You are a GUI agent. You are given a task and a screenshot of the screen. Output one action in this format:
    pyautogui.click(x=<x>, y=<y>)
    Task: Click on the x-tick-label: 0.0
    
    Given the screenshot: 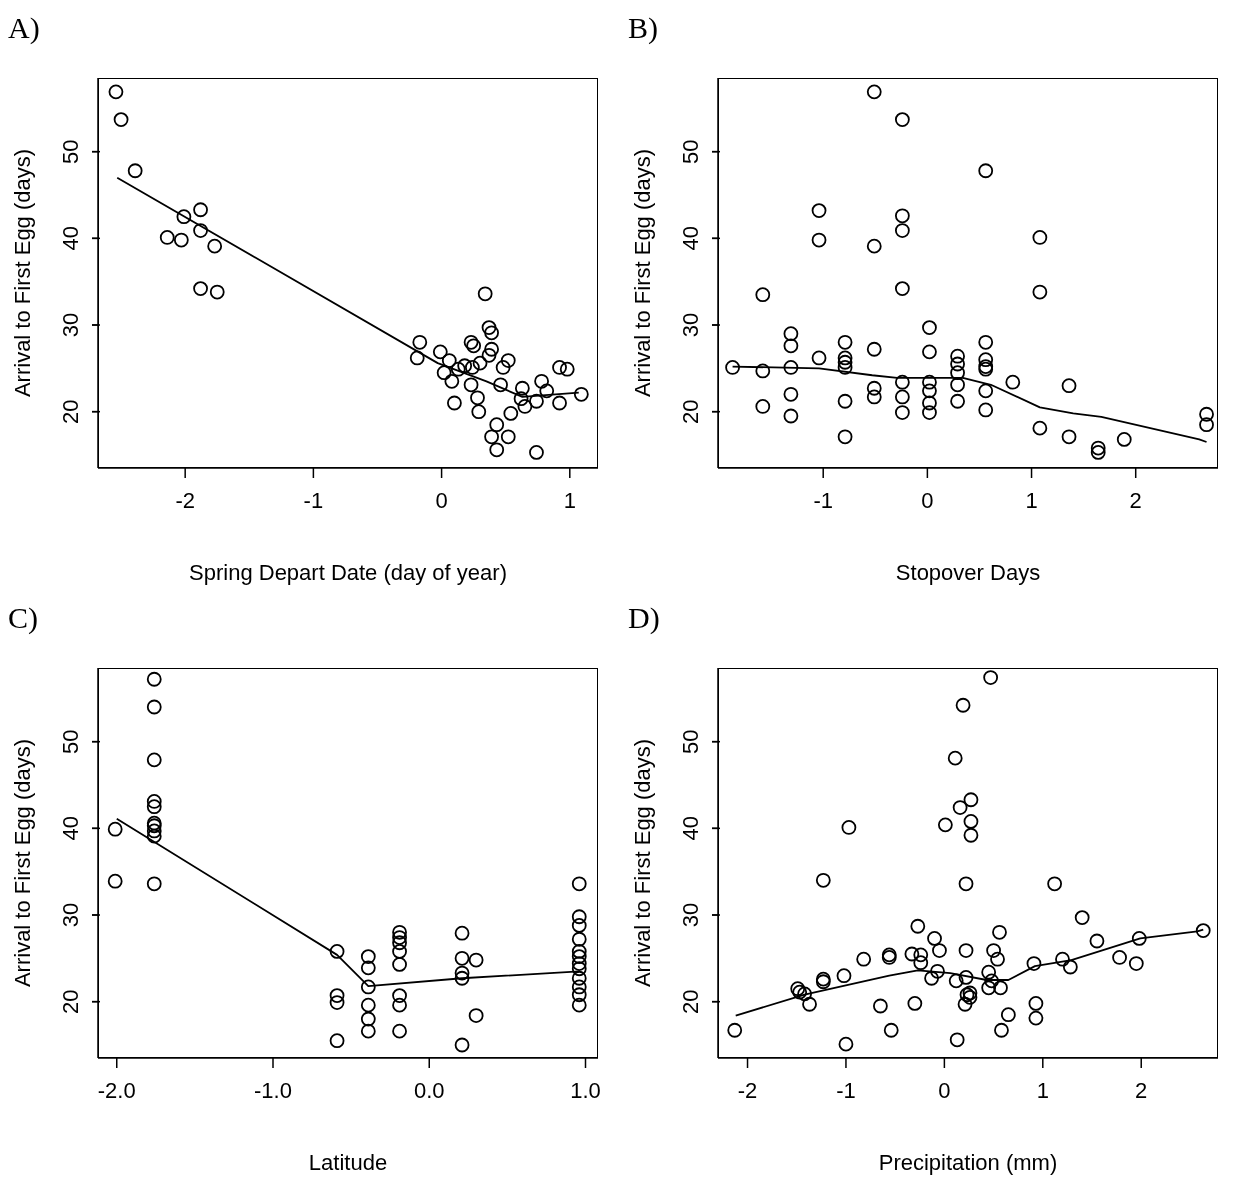 What is the action you would take?
    pyautogui.click(x=429, y=1090)
    